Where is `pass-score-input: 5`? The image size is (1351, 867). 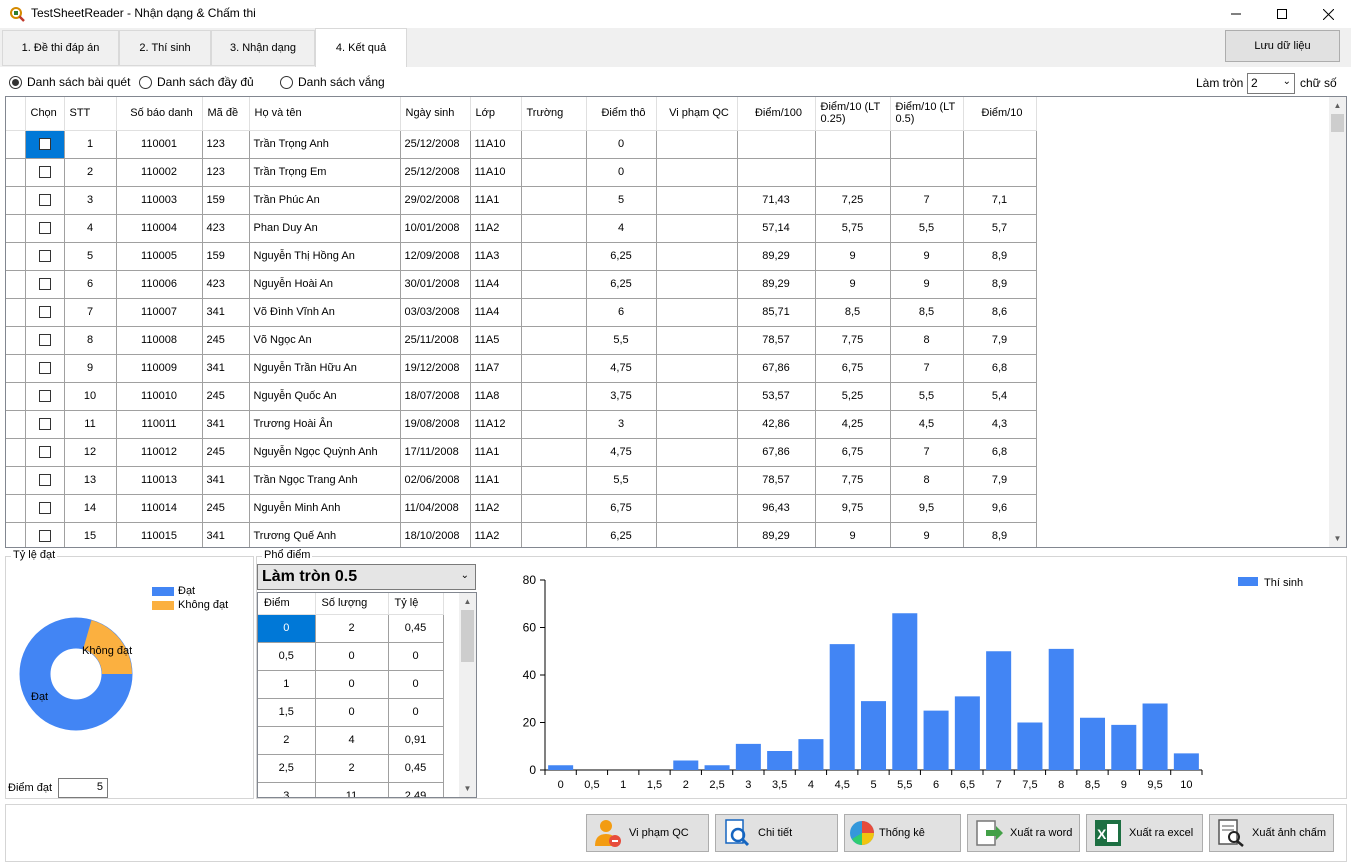 pass-score-input: 5 is located at coordinates (83, 788).